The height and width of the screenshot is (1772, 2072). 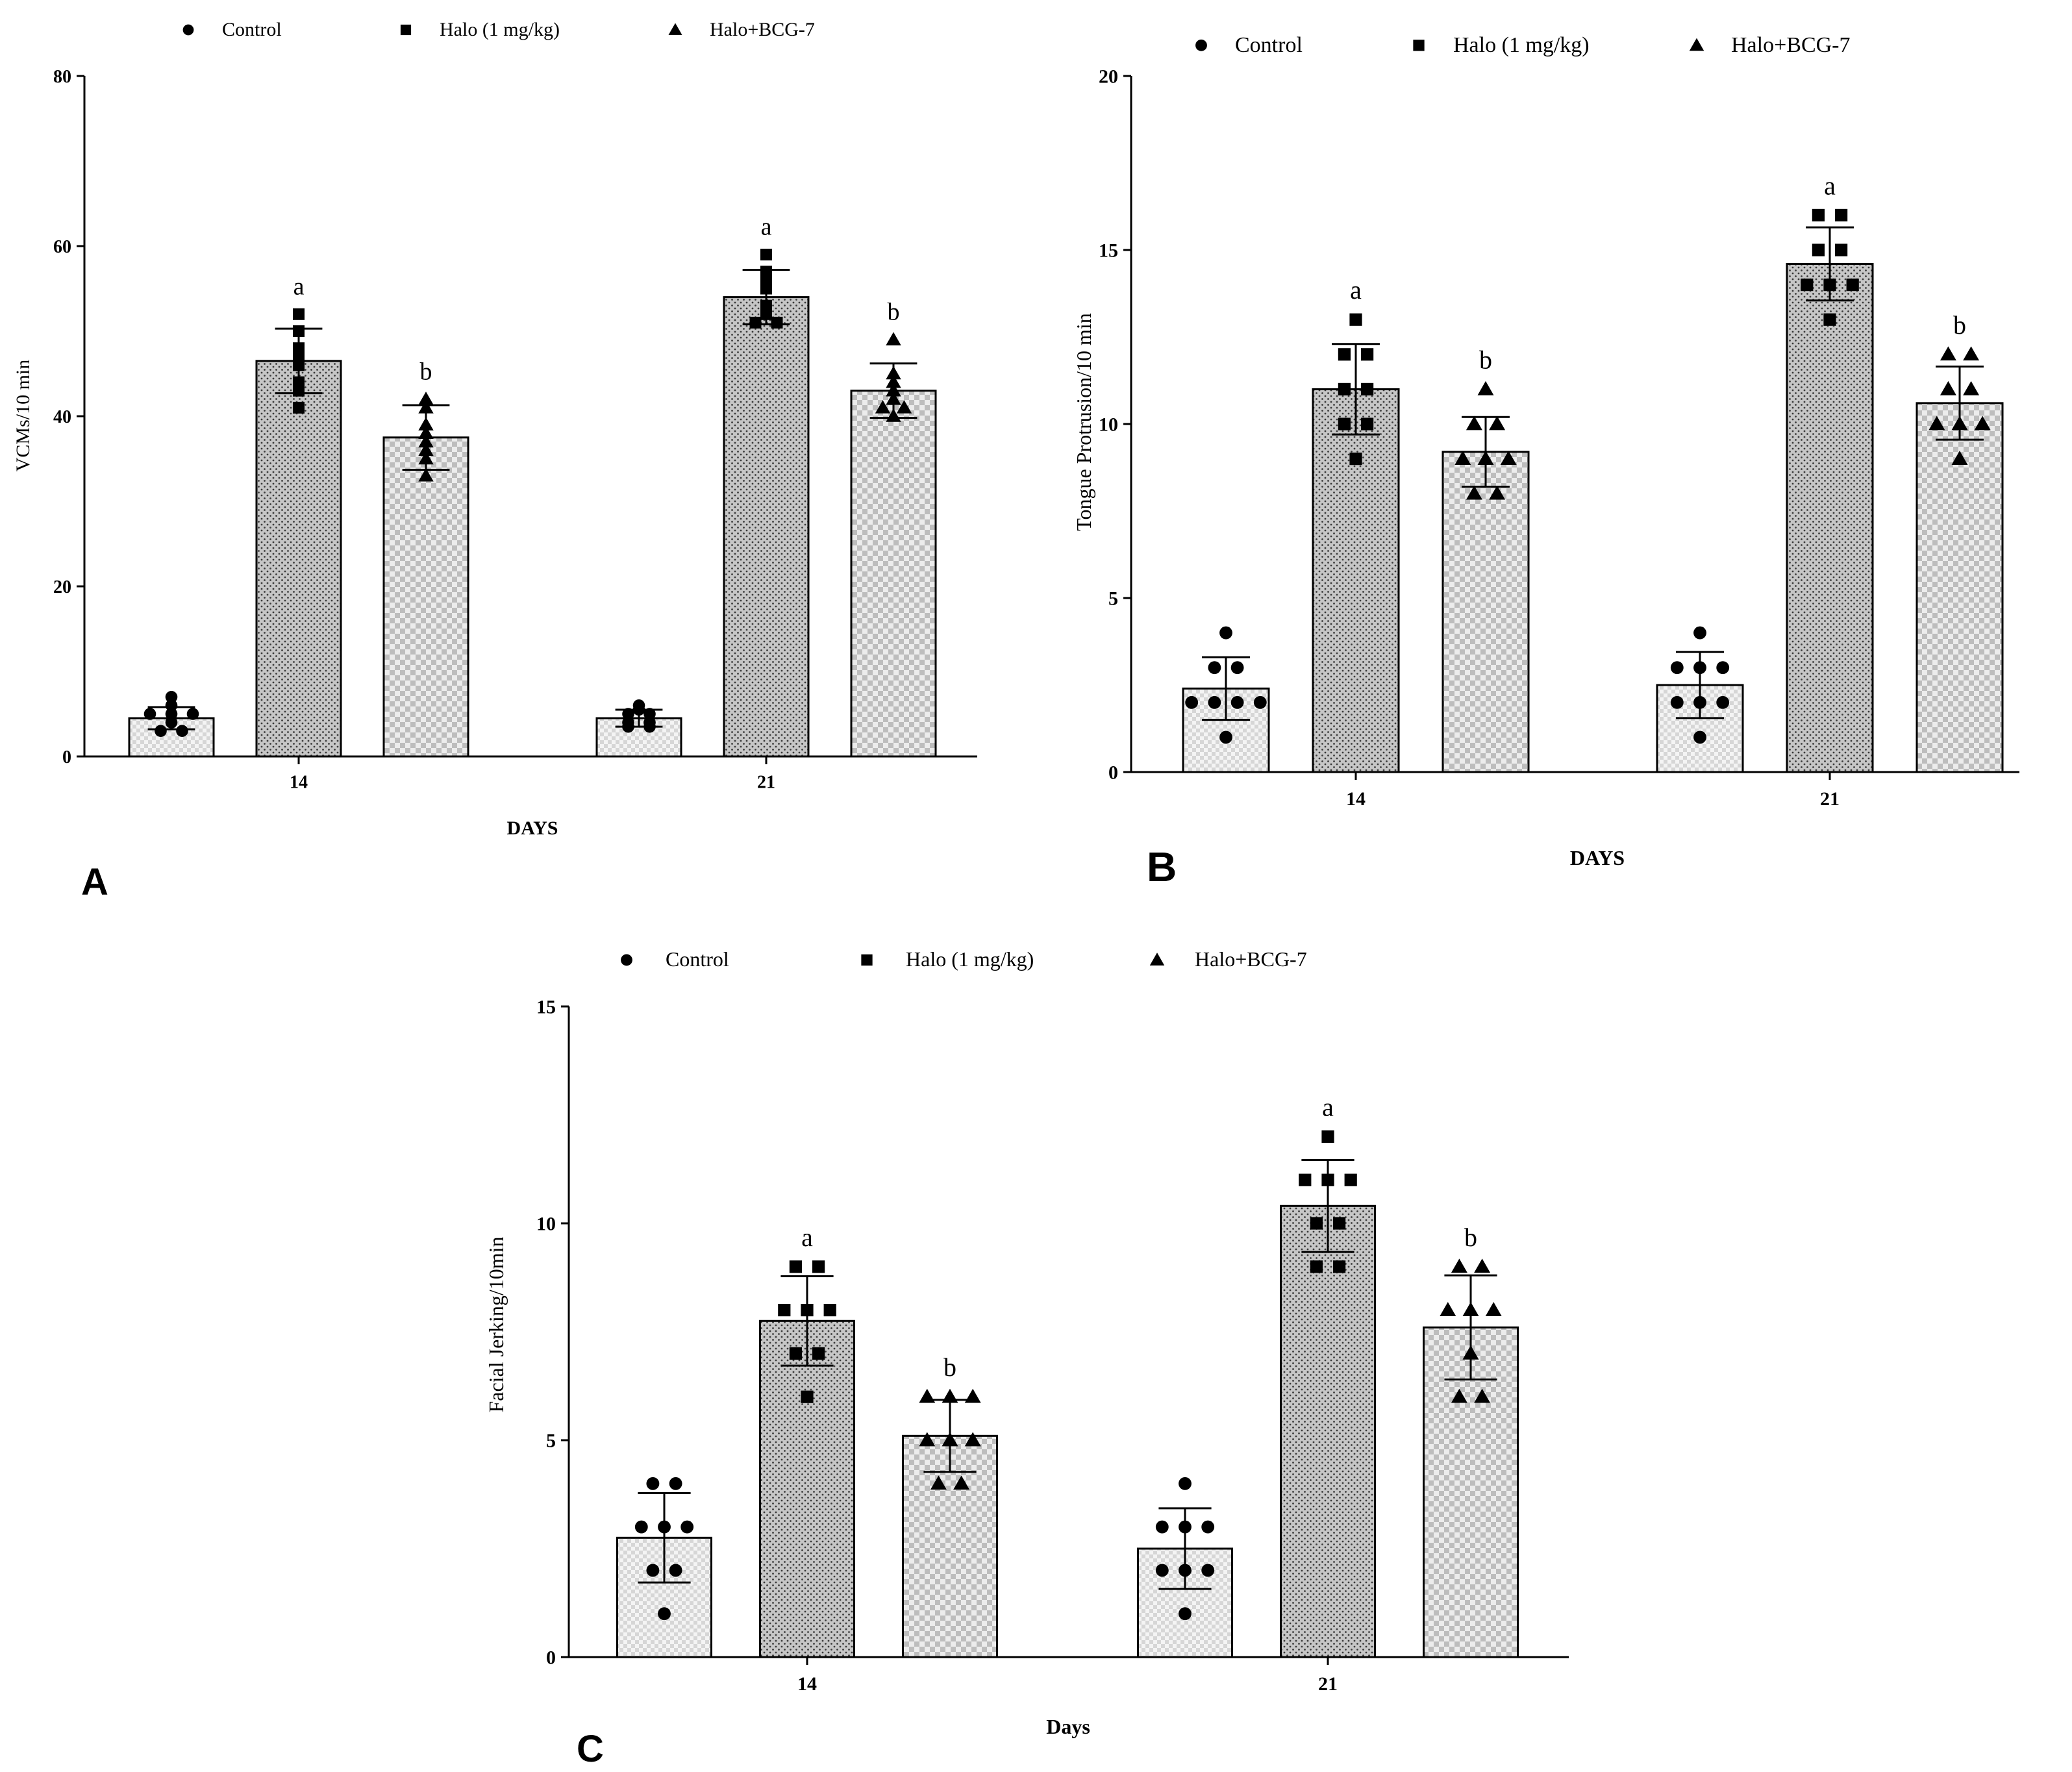 What do you see at coordinates (532, 828) in the screenshot?
I see `x-axis-title: DAYS` at bounding box center [532, 828].